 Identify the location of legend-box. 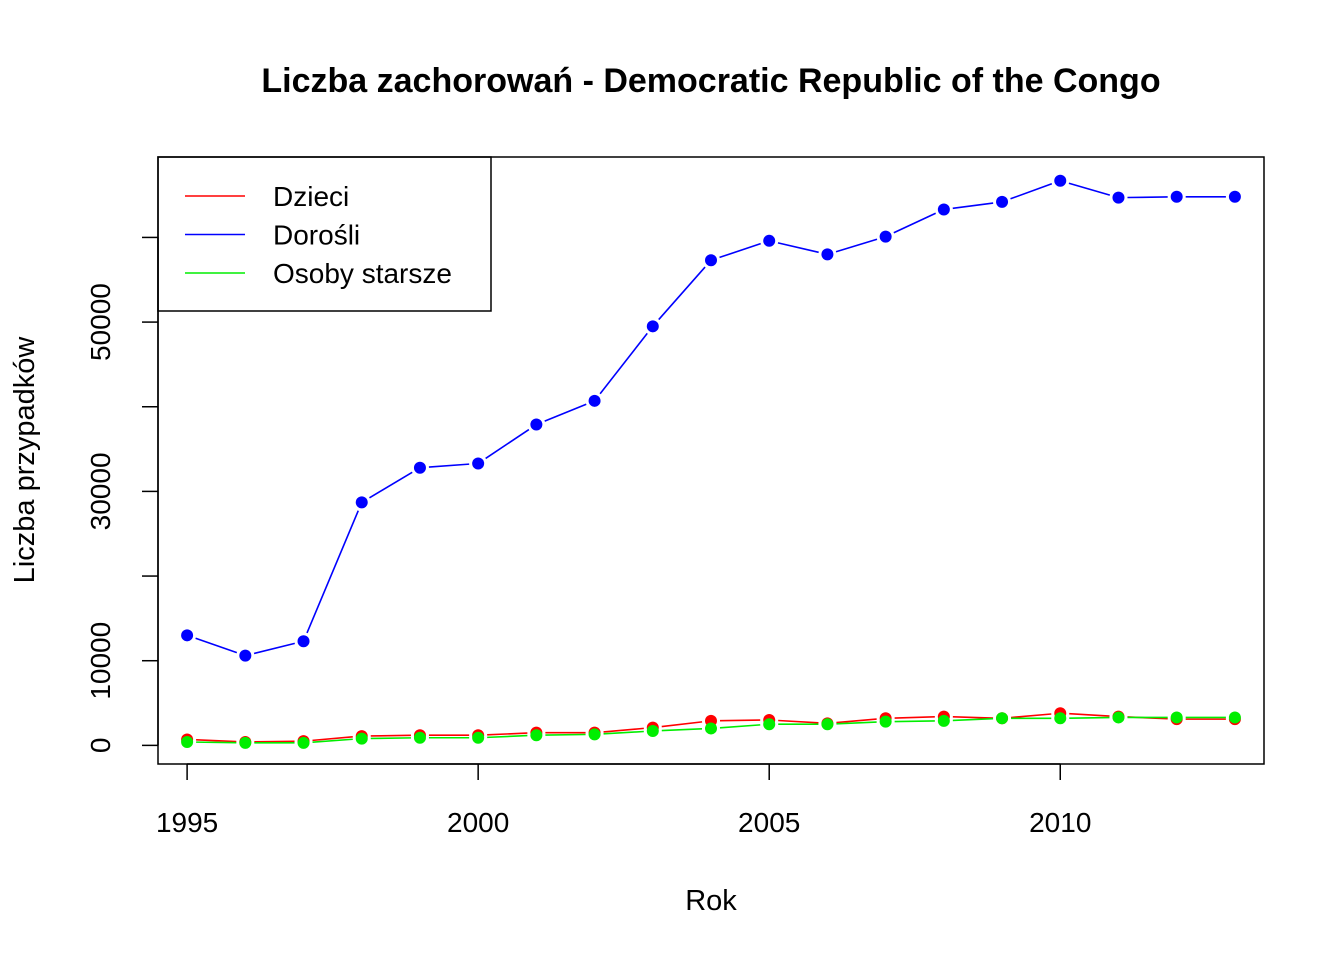
(324, 234).